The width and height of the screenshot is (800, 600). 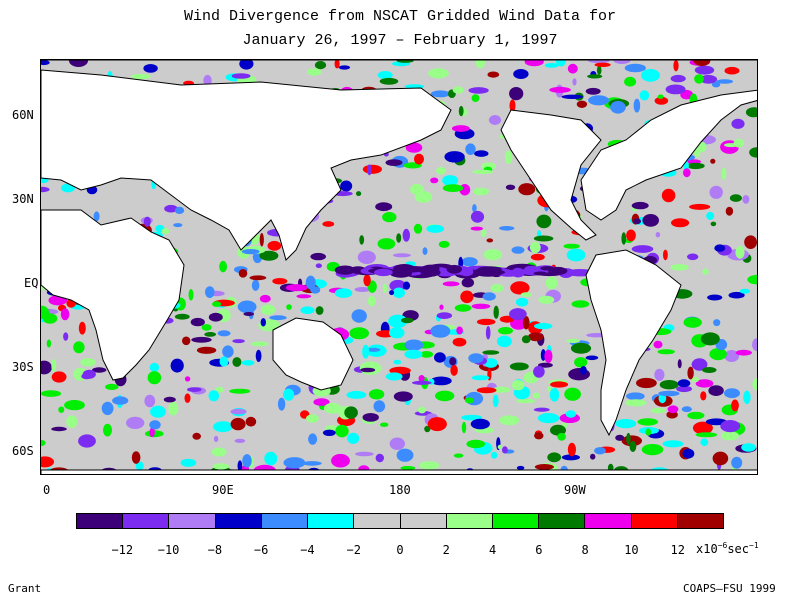 I want to click on colorbar-tick-label: −6, so click(x=261, y=550).